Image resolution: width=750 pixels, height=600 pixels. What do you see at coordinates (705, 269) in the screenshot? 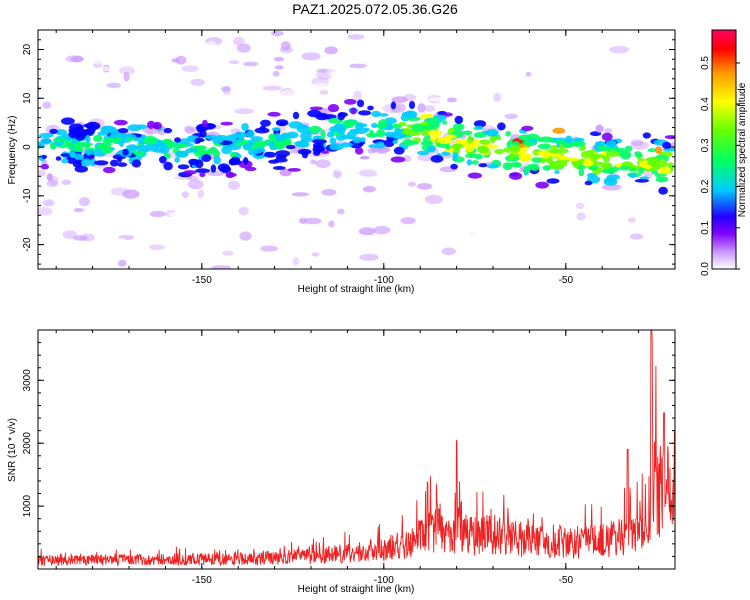
I see `colorbar-tick-label: 0.0` at bounding box center [705, 269].